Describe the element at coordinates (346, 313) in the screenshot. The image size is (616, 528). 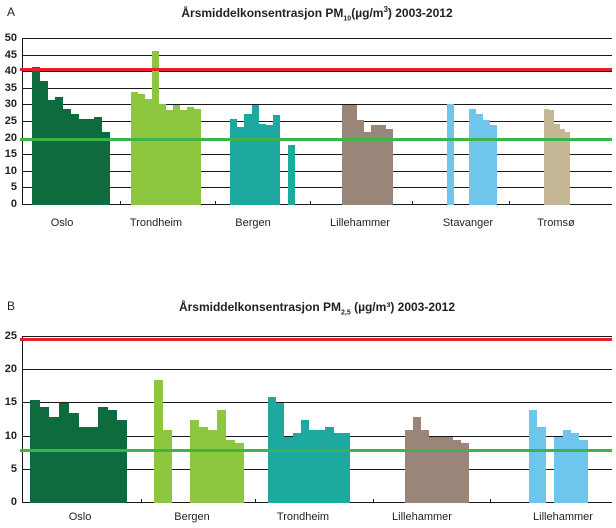
I see `title-subscript: 2,5` at that location.